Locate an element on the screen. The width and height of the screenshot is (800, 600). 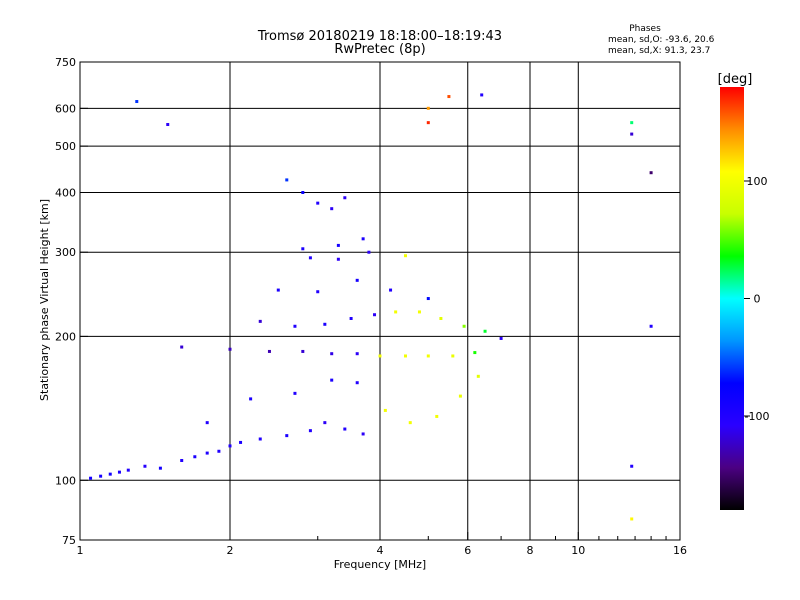
colorbar-tick-label-2: -100 is located at coordinates (757, 416).